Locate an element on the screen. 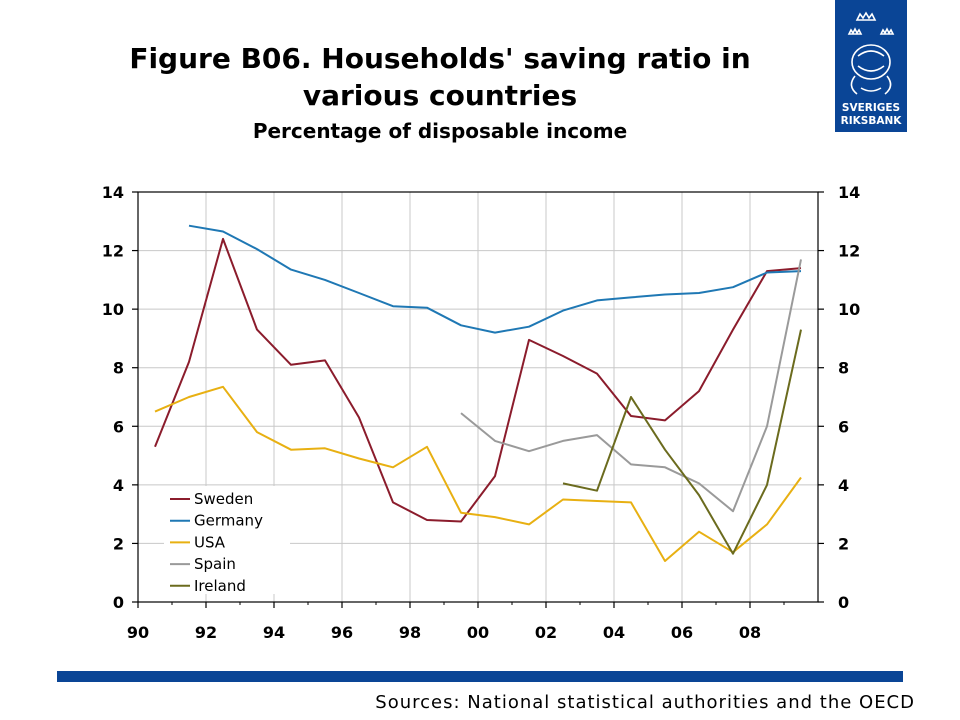 This screenshot has height=720, width=960. legend-label-sweden: Sweden is located at coordinates (223, 499).